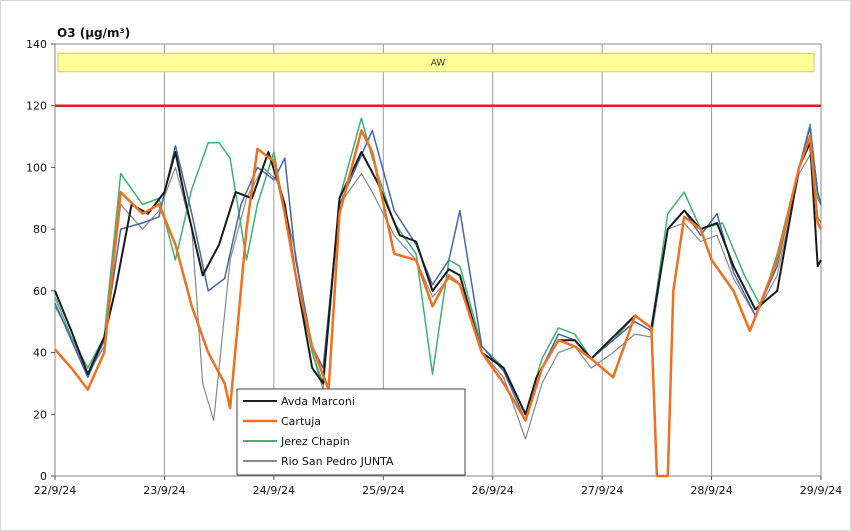 This screenshot has height=531, width=851. I want to click on y-tick-label-4: 80, so click(40, 229).